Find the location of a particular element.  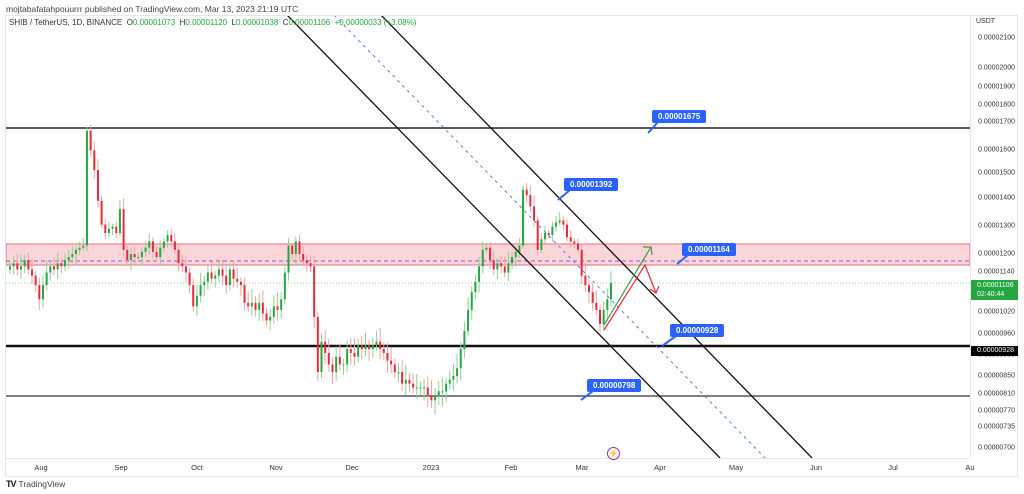

time-tick-label: Feb is located at coordinates (511, 467).